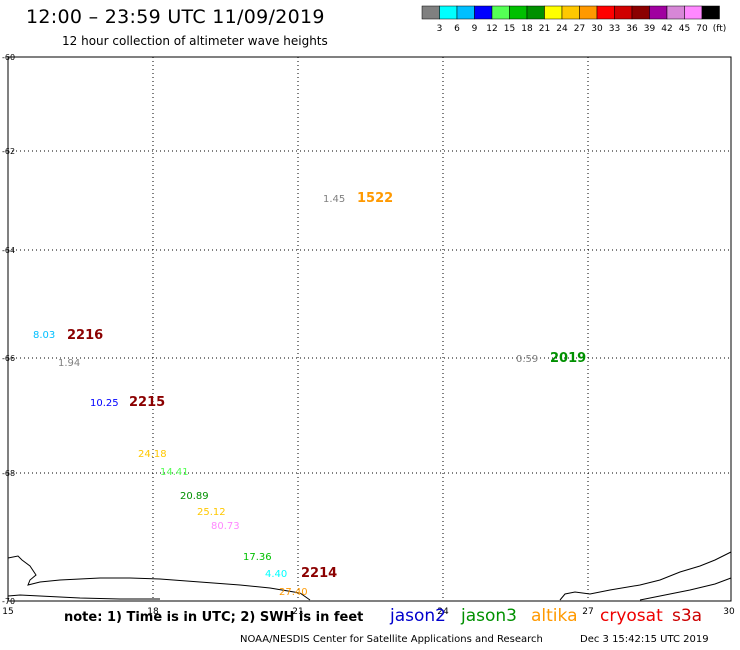 This screenshot has width=740, height=650. What do you see at coordinates (152, 454) in the screenshot?
I see `wave-height-label: 24.18` at bounding box center [152, 454].